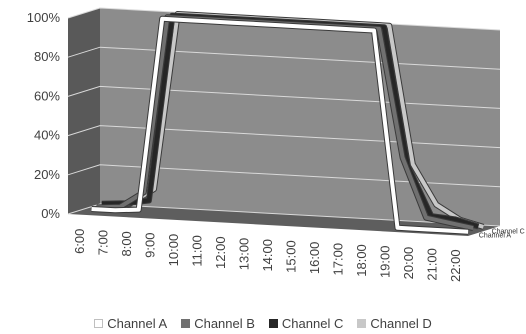 This screenshot has height=334, width=526. What do you see at coordinates (338, 259) in the screenshot?
I see `x-tick-label: 17:00` at bounding box center [338, 259].